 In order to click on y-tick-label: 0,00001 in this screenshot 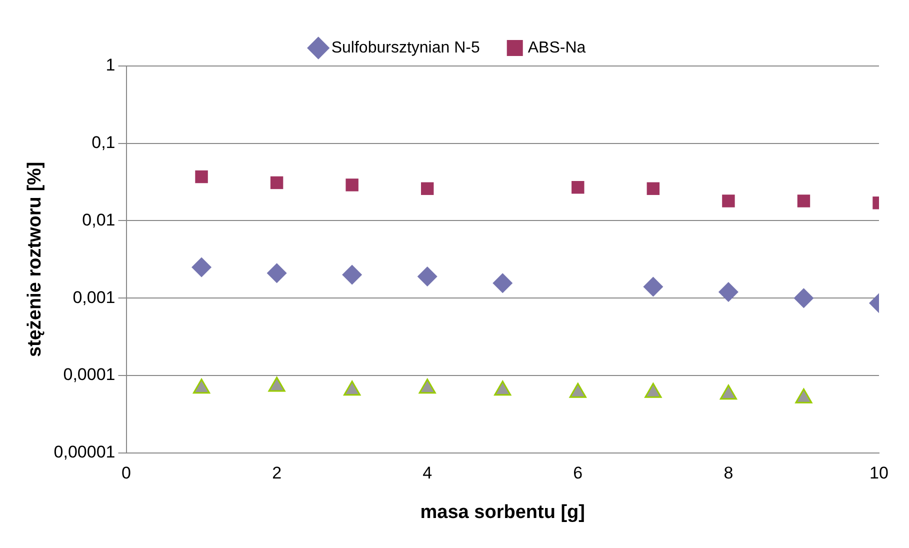, I will do `click(85, 452)`.